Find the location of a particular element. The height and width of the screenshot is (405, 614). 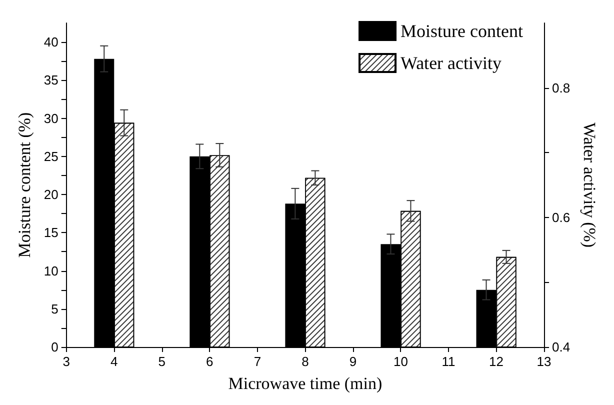

x-tick-label: 4 is located at coordinates (114, 361).